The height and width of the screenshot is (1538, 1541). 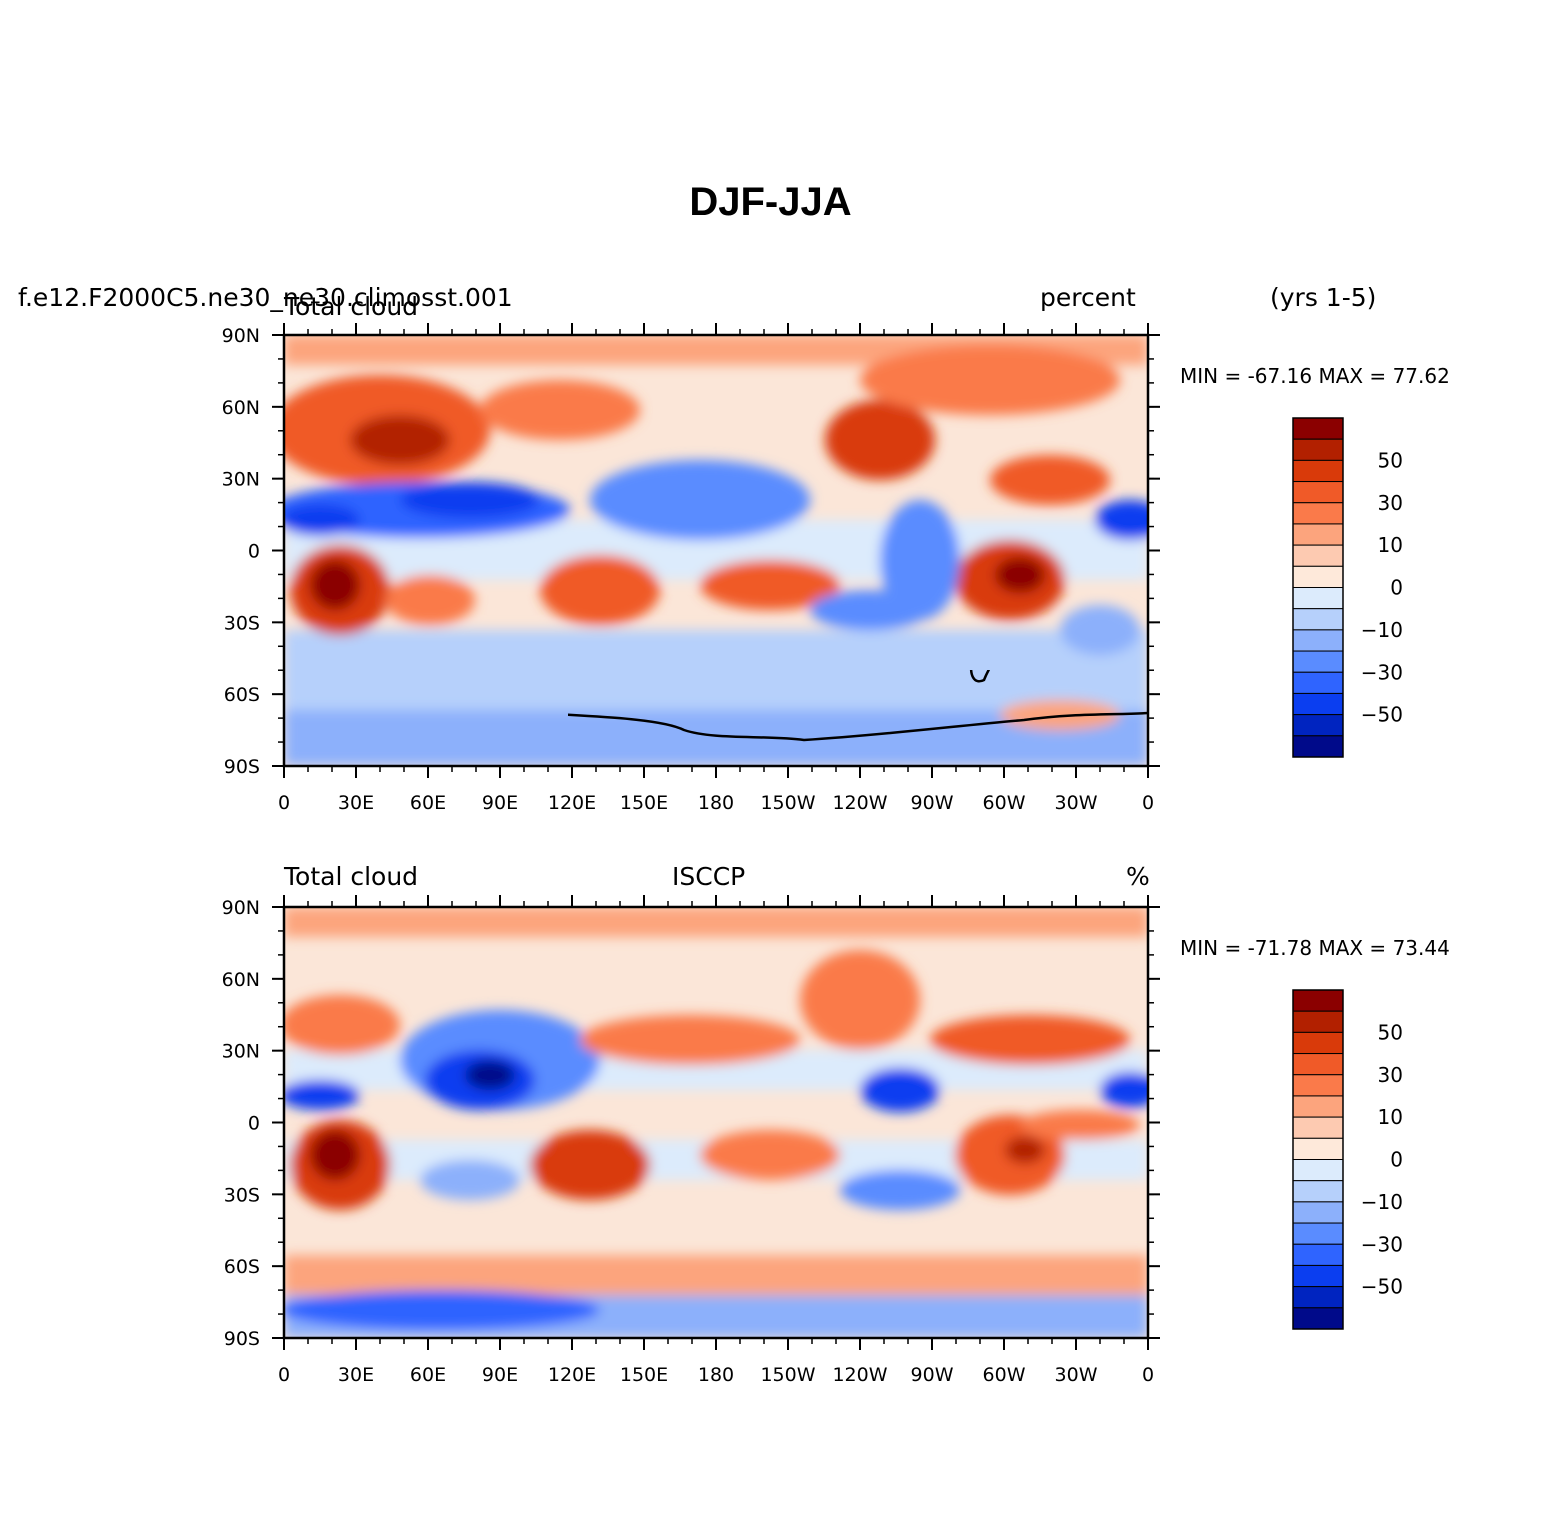 What do you see at coordinates (787, 1375) in the screenshot?
I see `panel2-lon-label: 150W` at bounding box center [787, 1375].